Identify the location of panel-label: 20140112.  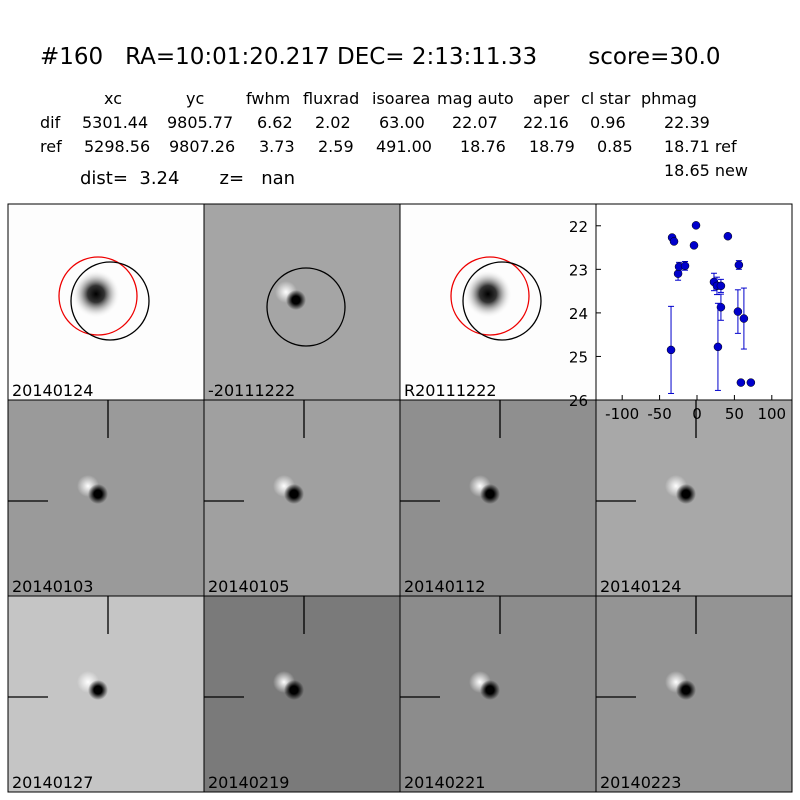
(444, 586).